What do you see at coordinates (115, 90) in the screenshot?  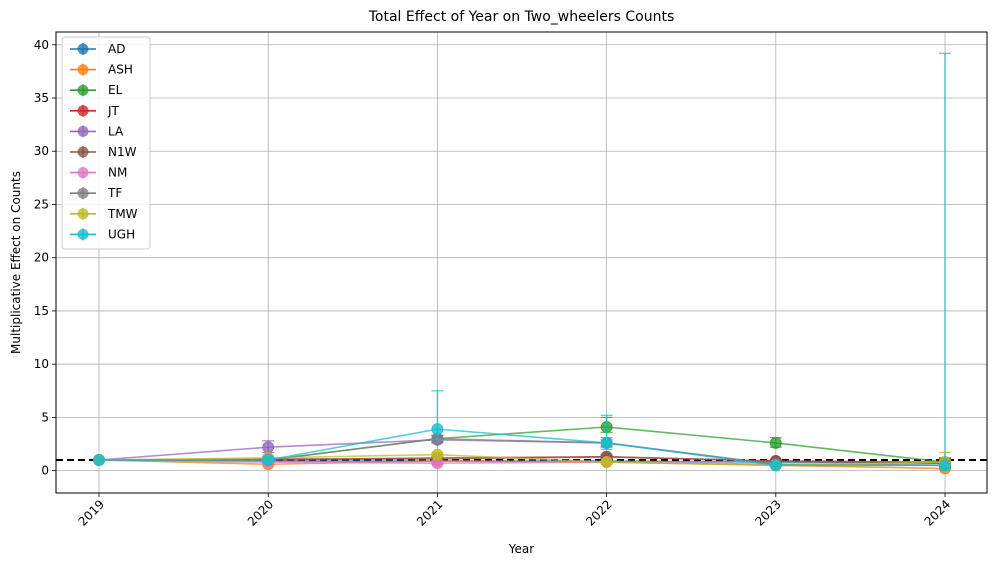 I see `legend-label: EL` at bounding box center [115, 90].